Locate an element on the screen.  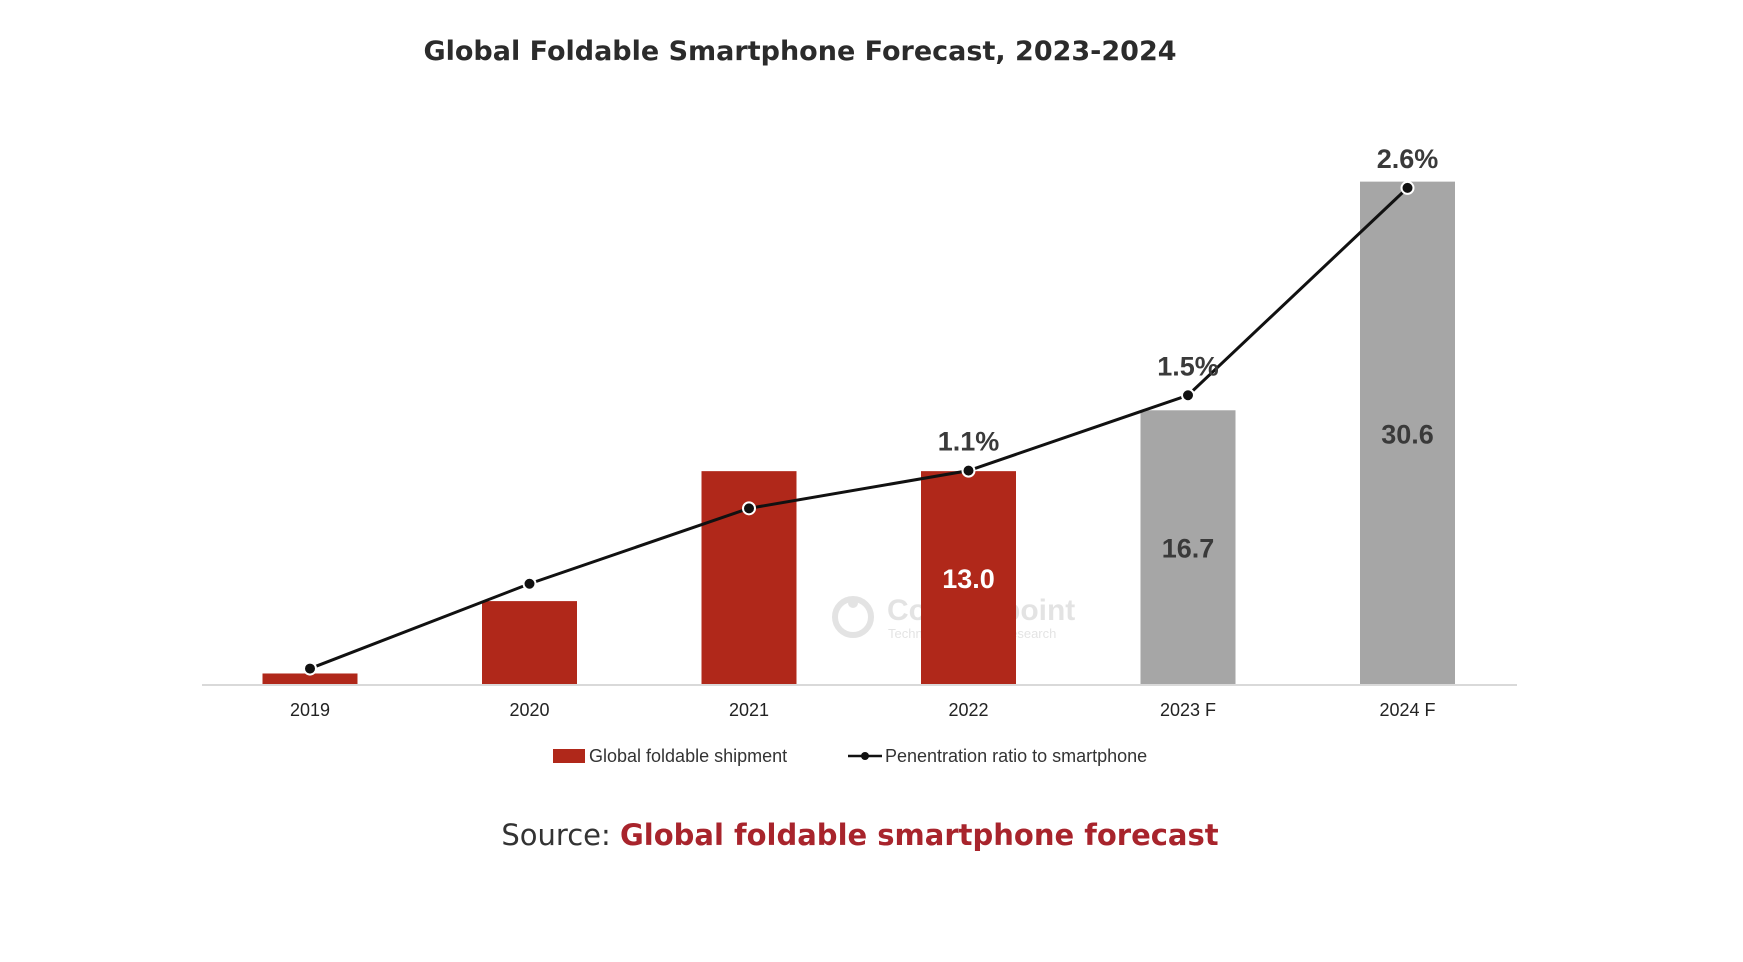
penetration-point-2021 is located at coordinates (749, 508).